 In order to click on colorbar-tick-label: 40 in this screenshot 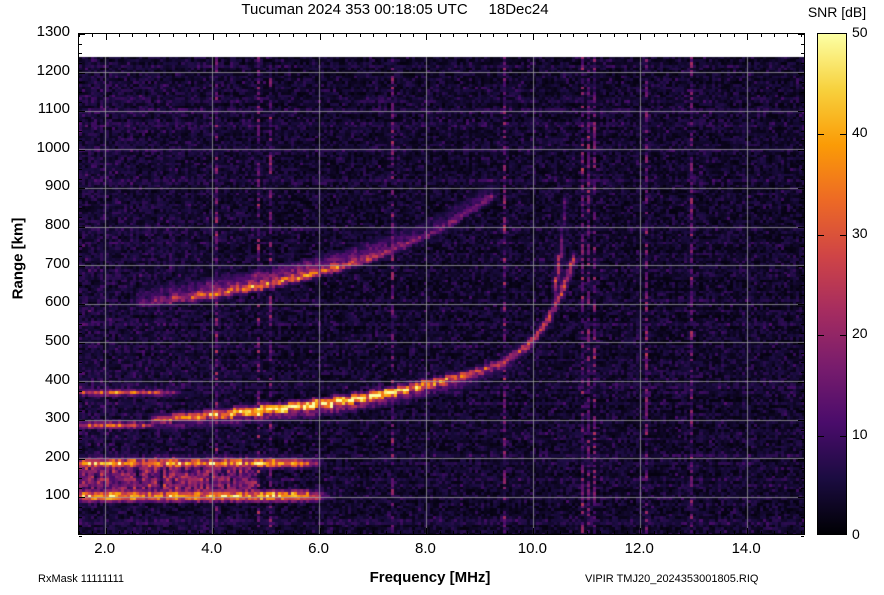, I will do `click(860, 132)`.